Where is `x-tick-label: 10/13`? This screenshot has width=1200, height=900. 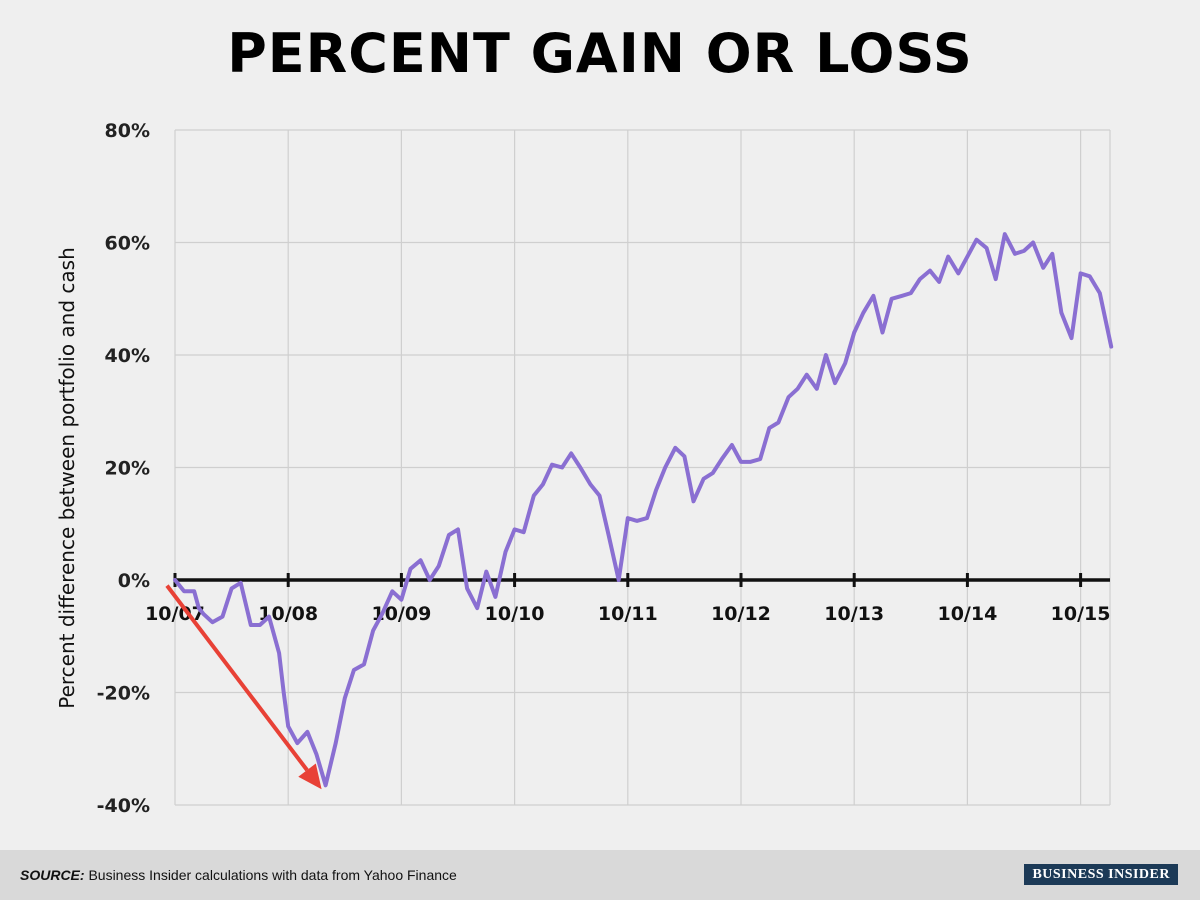 x-tick-label: 10/13 is located at coordinates (854, 614).